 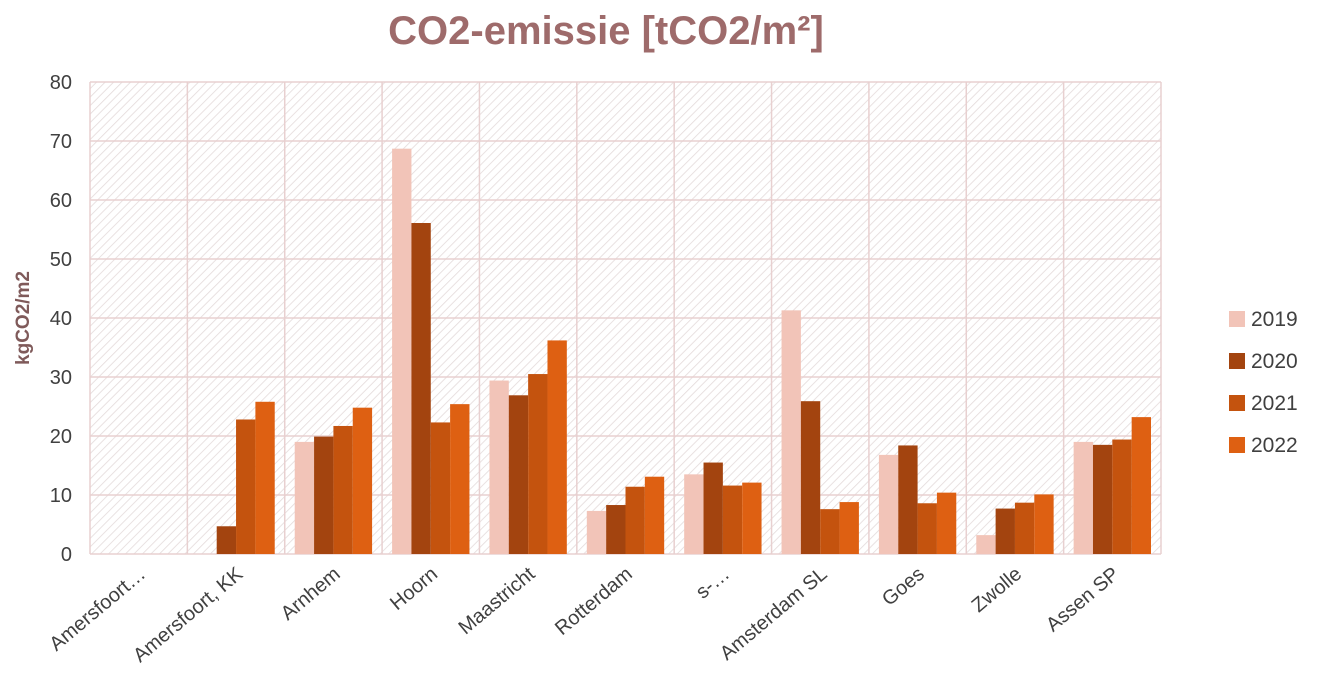 What do you see at coordinates (61, 378) in the screenshot?
I see `y-tick-label: 30` at bounding box center [61, 378].